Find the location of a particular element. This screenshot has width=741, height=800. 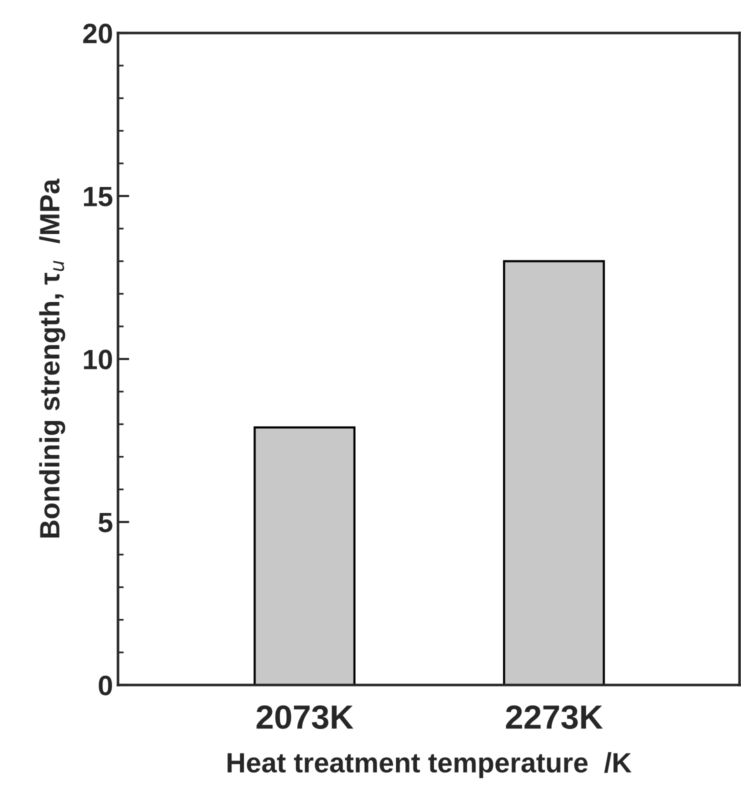

x-tick-label: 2073K is located at coordinates (305, 717).